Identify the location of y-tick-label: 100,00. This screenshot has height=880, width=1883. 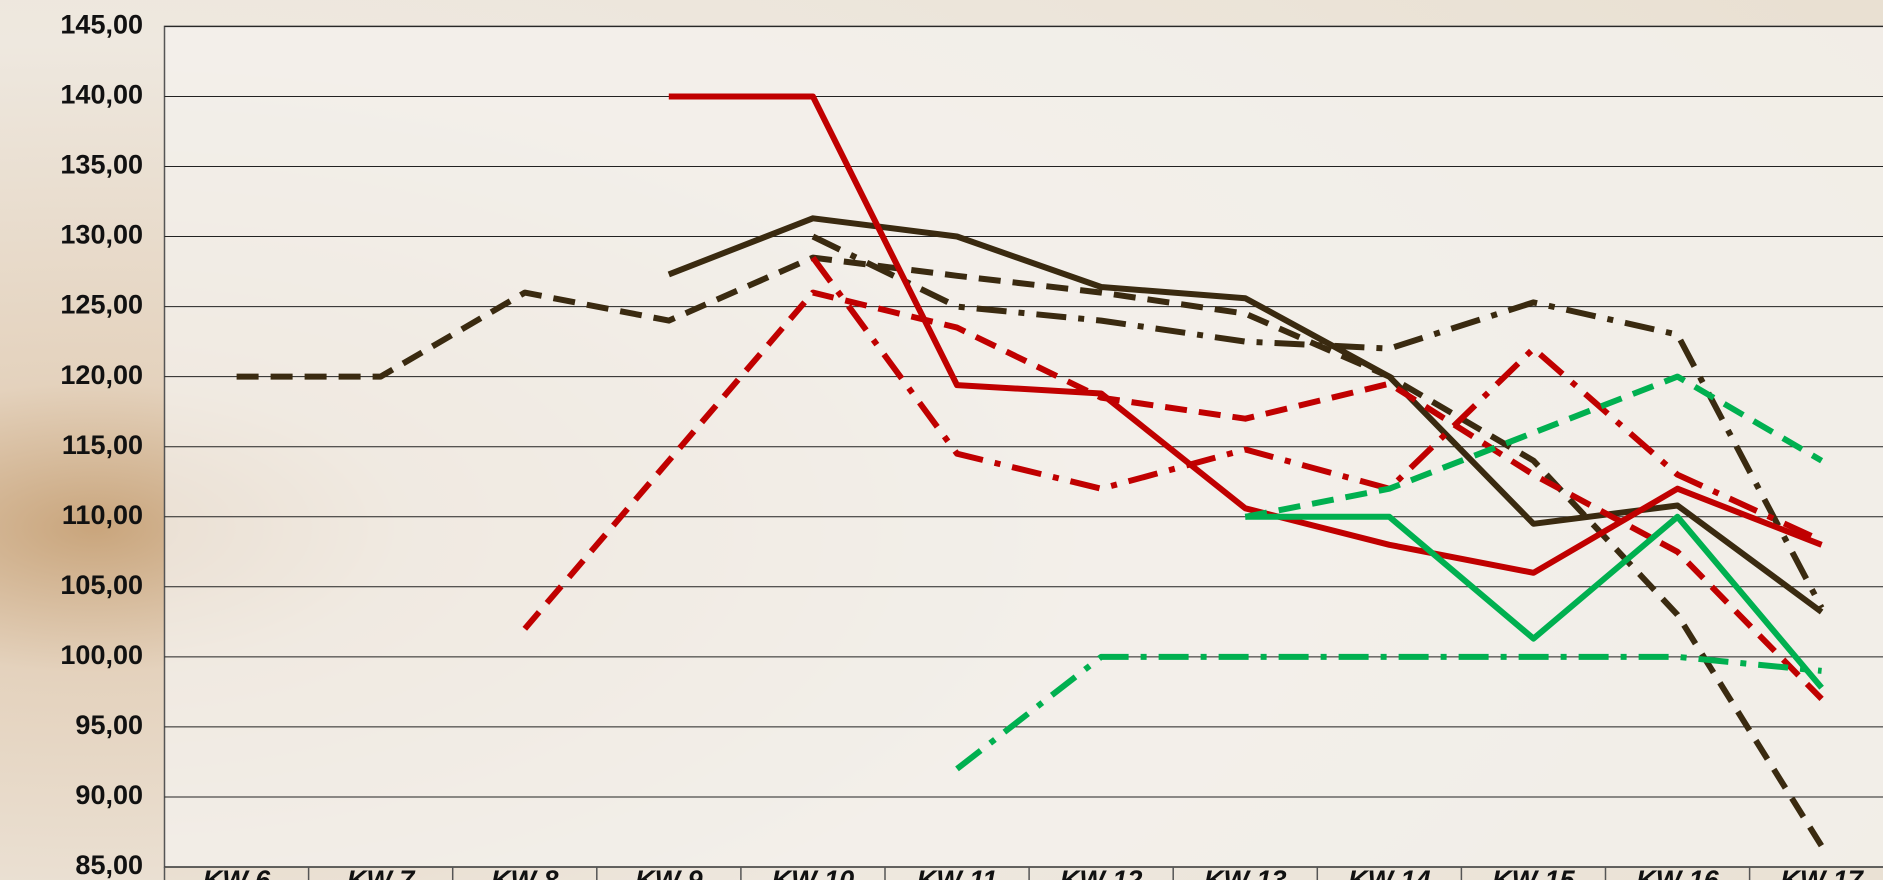
(101, 655).